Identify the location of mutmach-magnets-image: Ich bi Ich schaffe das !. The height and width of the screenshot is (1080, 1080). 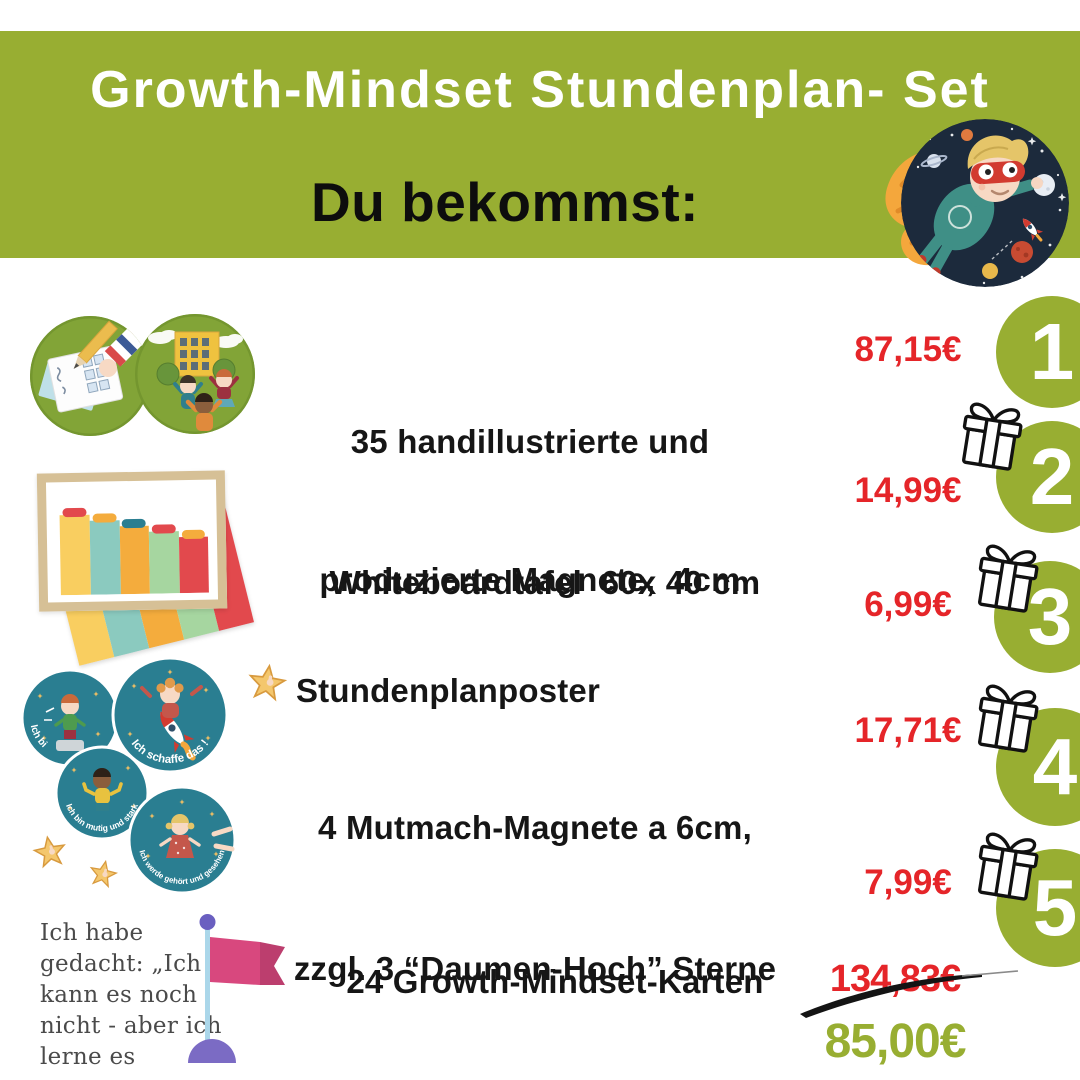
(154, 775).